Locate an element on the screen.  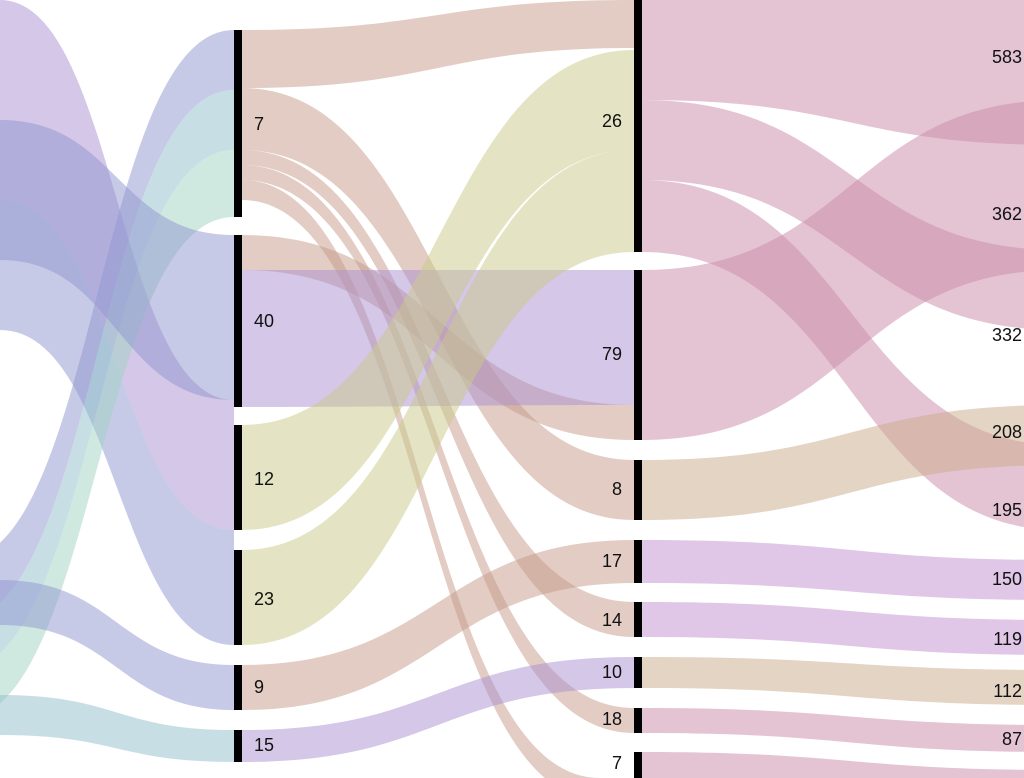
node-label: 23 is located at coordinates (264, 599).